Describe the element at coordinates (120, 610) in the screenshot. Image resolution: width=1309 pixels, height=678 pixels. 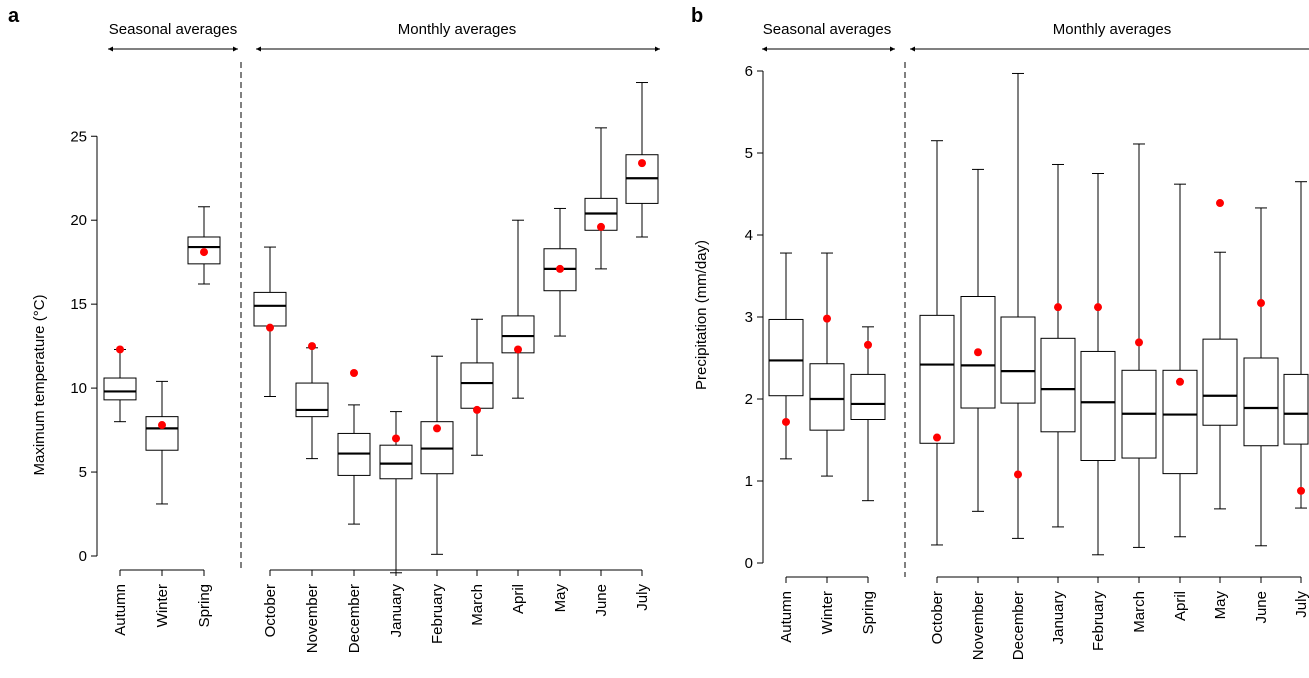
I see `panel-a-x-tick-label-autumn: Autumn` at that location.